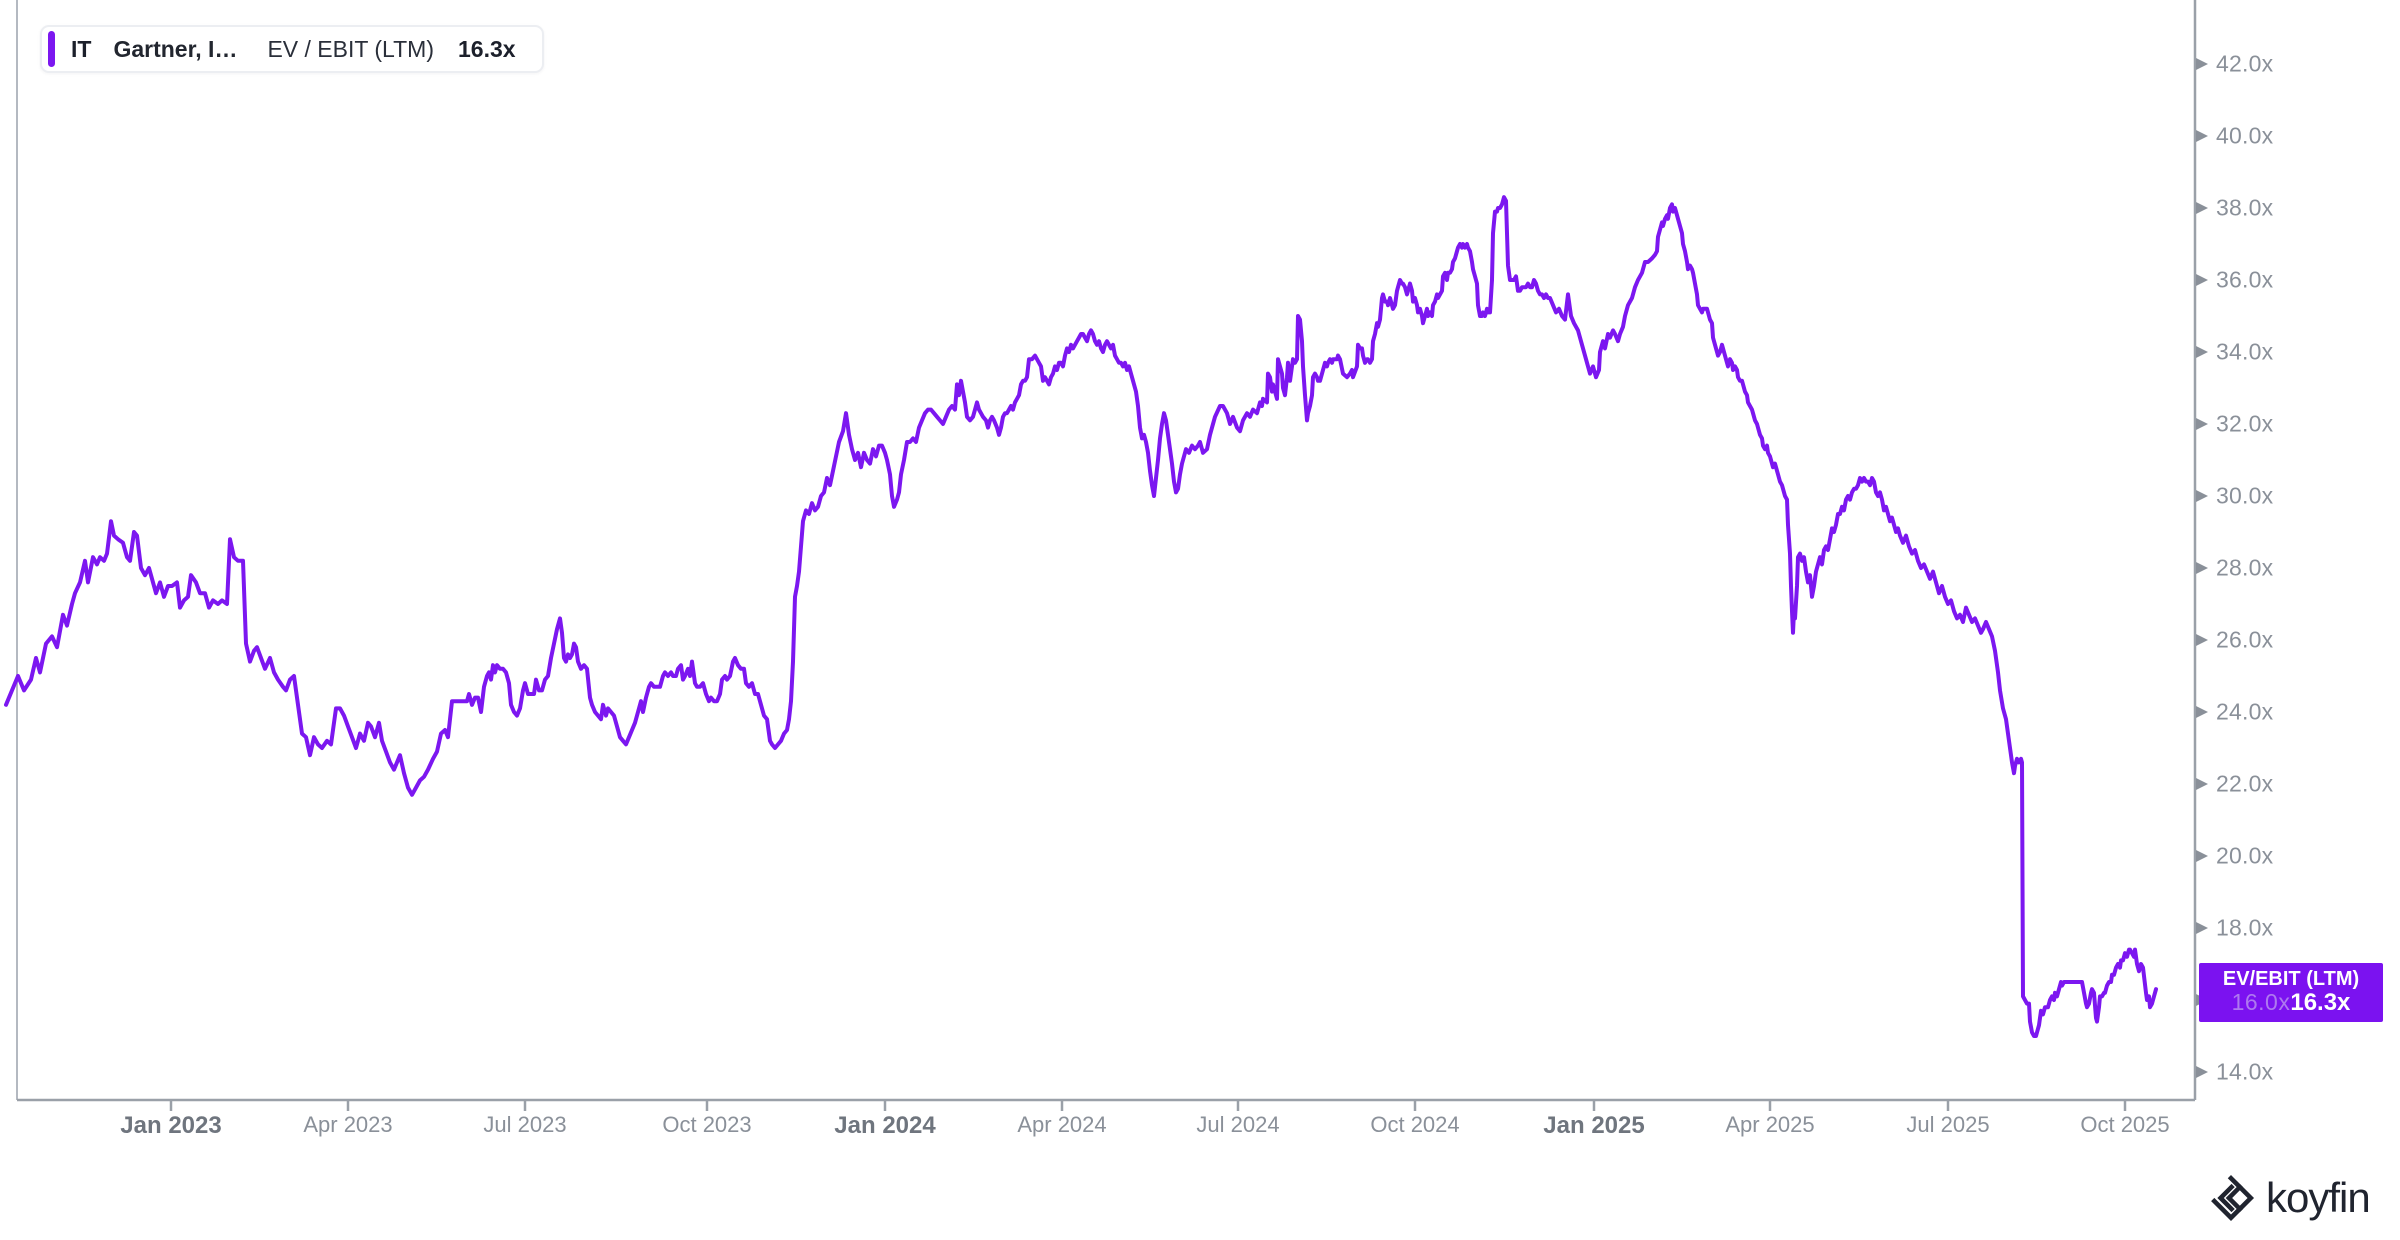 This screenshot has height=1240, width=2400. I want to click on y-axis-label: 40.0x, so click(2245, 135).